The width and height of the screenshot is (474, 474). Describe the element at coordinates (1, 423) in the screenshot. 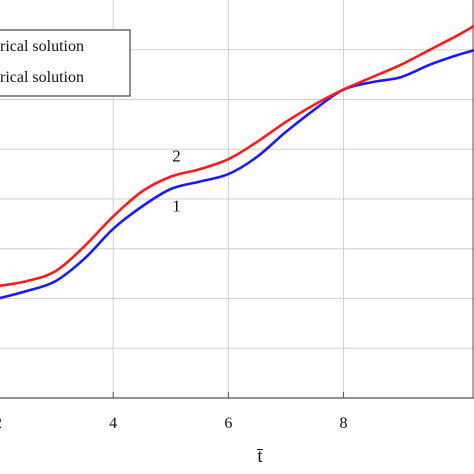

I see `x-tick-label-0: 2` at that location.